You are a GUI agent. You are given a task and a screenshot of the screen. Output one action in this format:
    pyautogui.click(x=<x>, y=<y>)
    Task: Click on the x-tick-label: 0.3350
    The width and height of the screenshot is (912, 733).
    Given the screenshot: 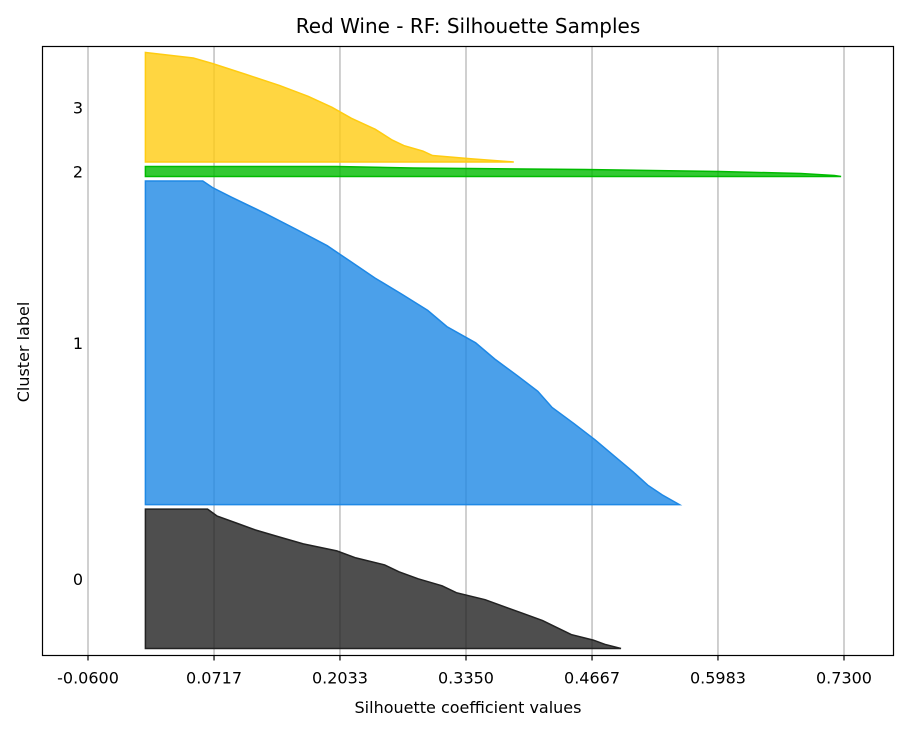 What is the action you would take?
    pyautogui.click(x=466, y=678)
    